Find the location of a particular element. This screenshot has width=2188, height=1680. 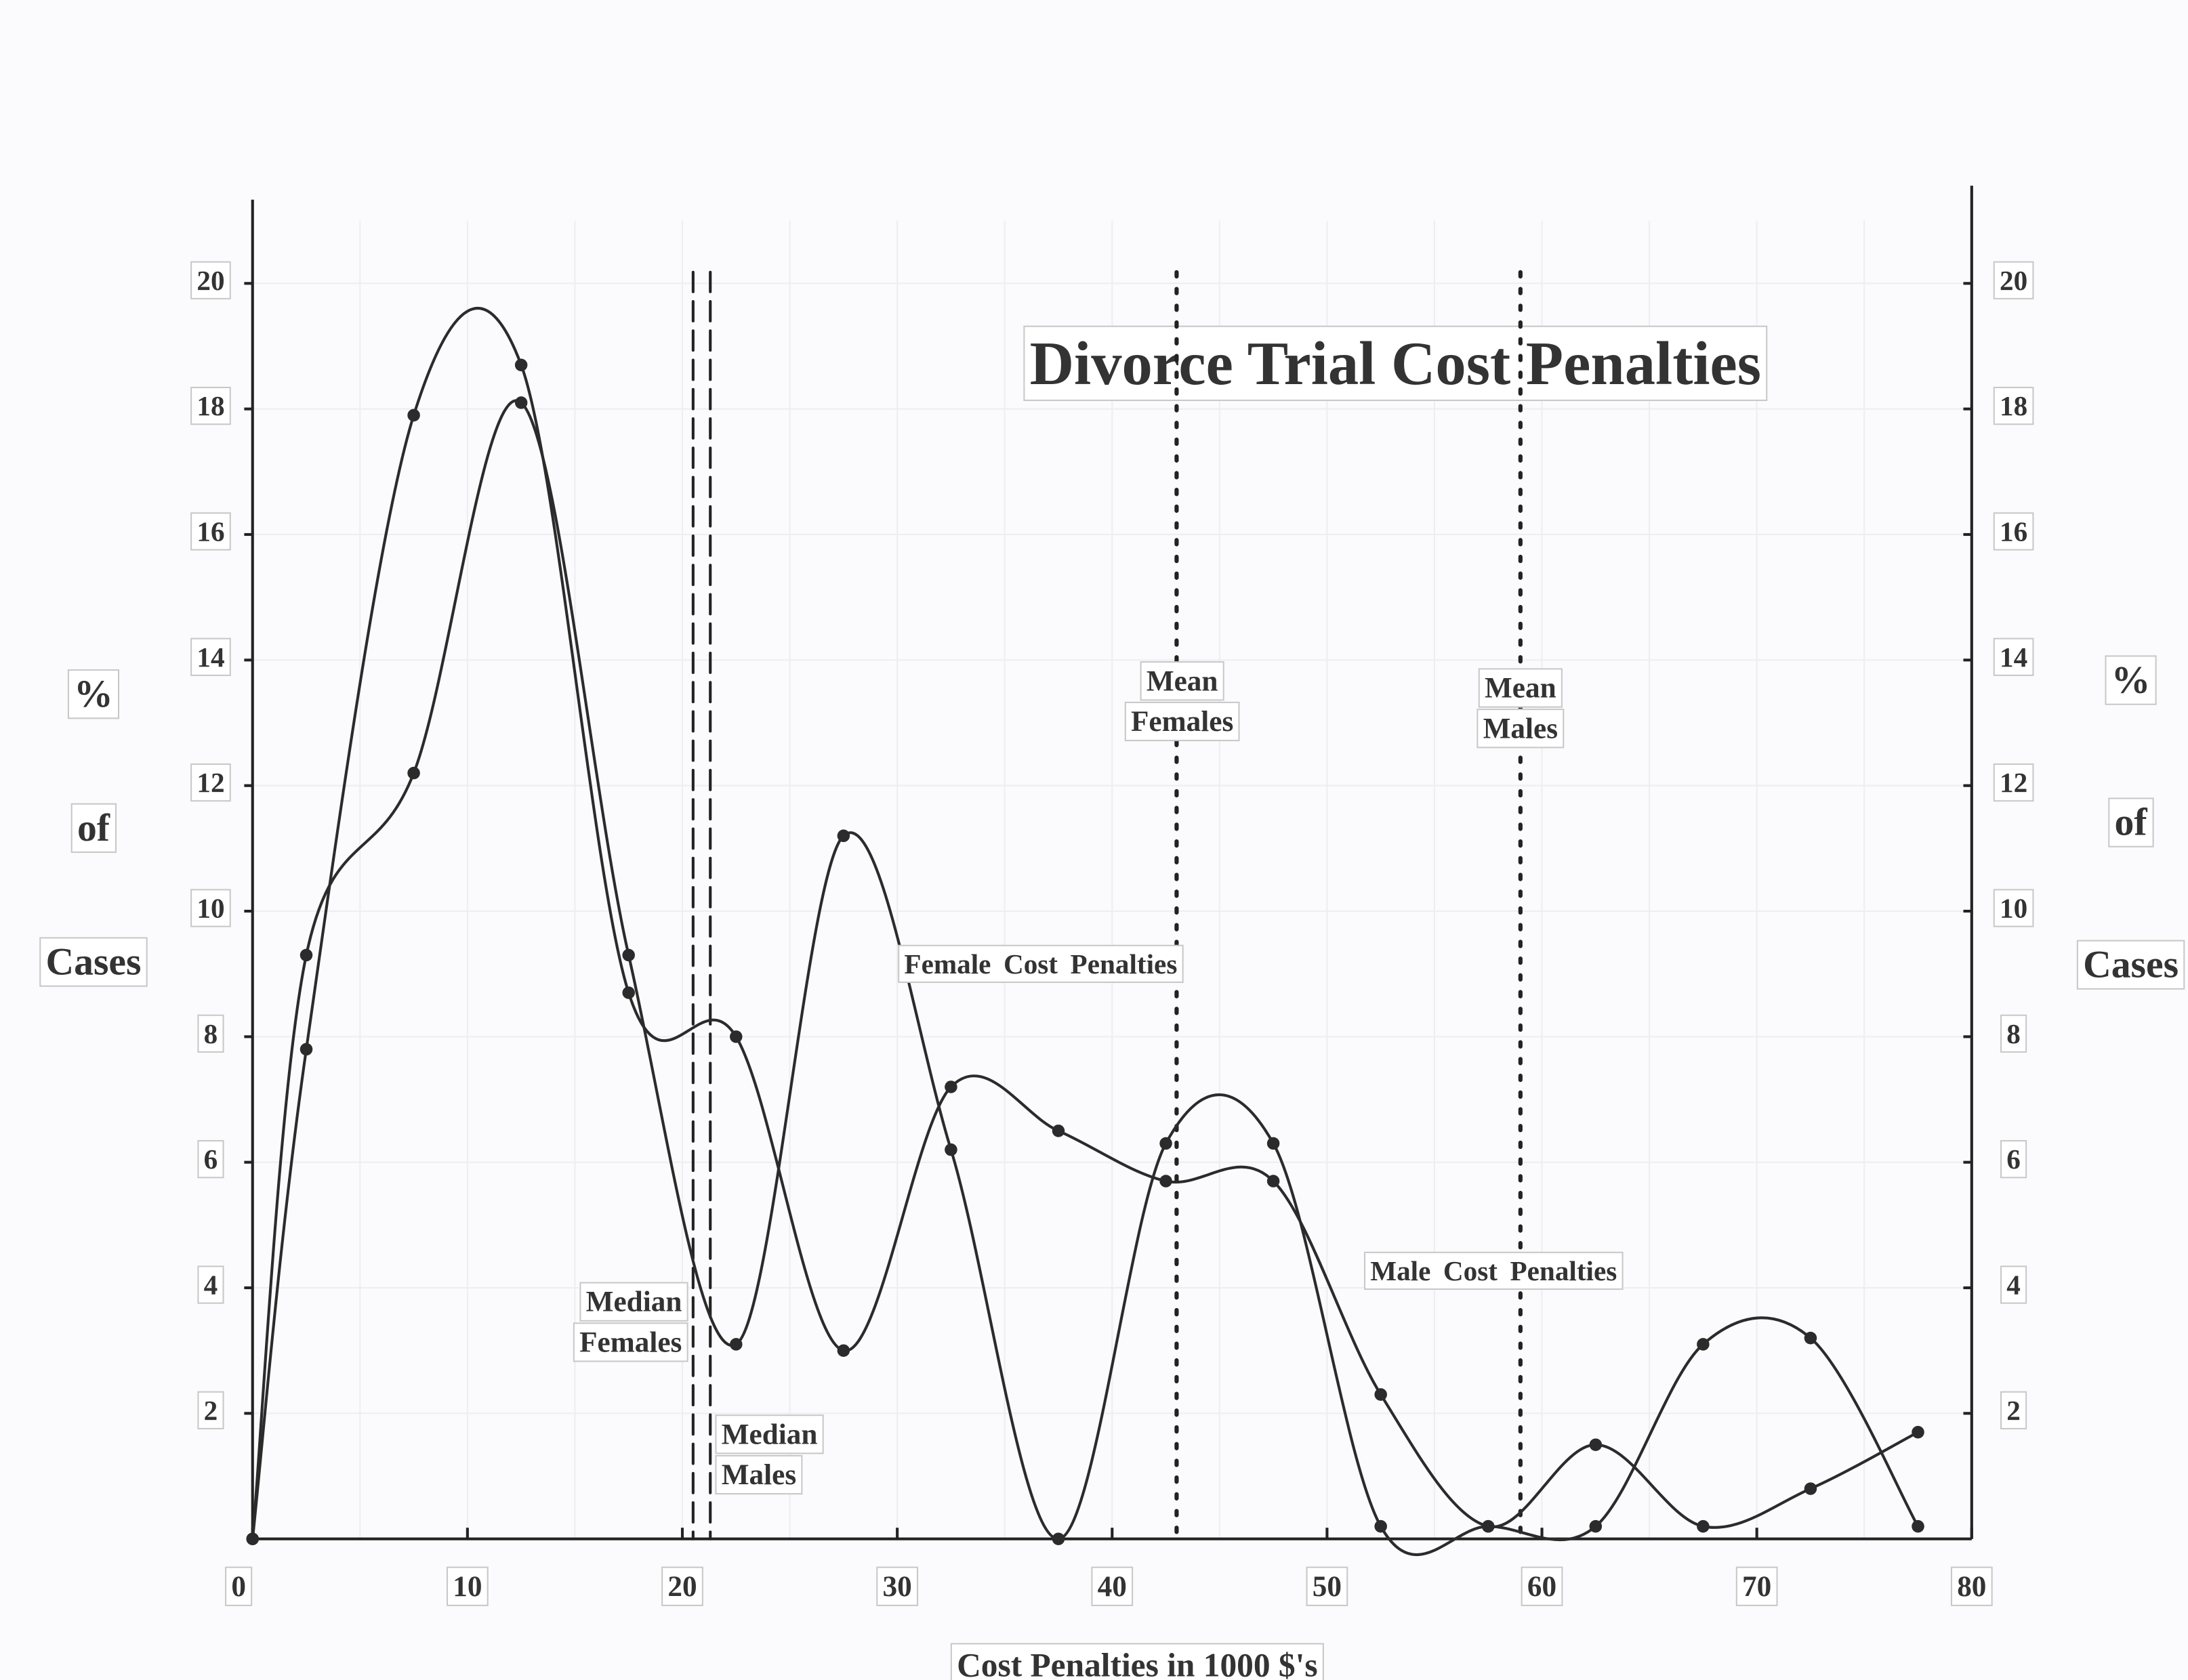

x-tick-label: 10 is located at coordinates (467, 1587).